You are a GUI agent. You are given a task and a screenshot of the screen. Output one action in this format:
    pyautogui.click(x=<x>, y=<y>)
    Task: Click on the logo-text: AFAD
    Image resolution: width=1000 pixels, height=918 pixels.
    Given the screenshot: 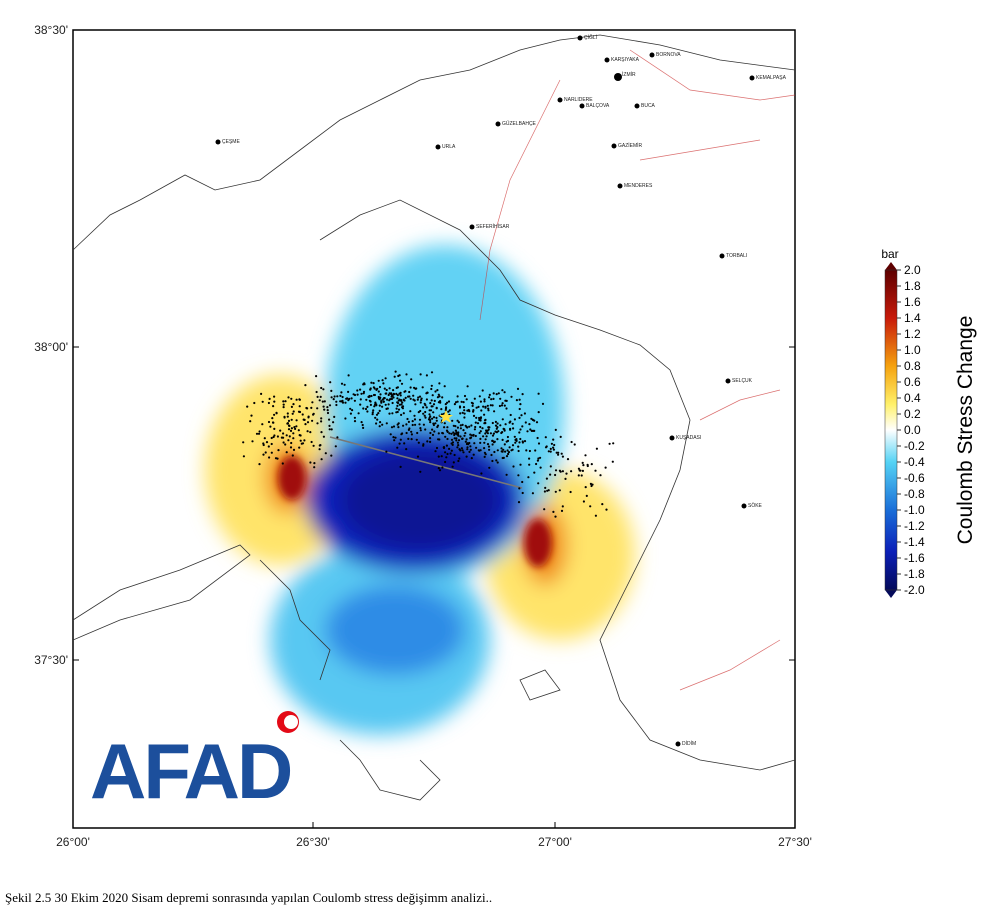 What is the action you would take?
    pyautogui.click(x=190, y=771)
    